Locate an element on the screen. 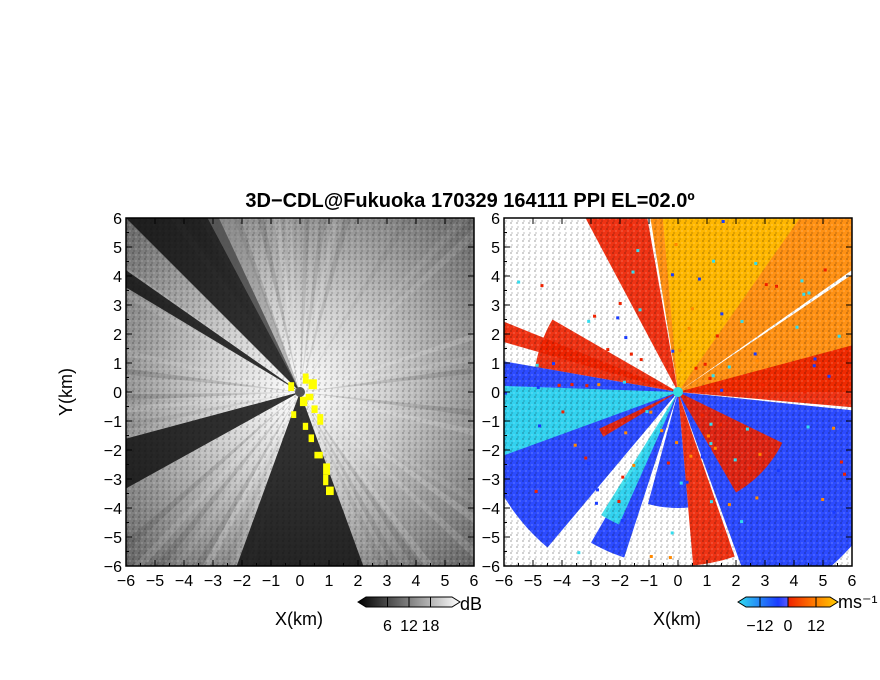 The height and width of the screenshot is (680, 880). reflectivity-colorbar: 6 12 18 is located at coordinates (409, 615).